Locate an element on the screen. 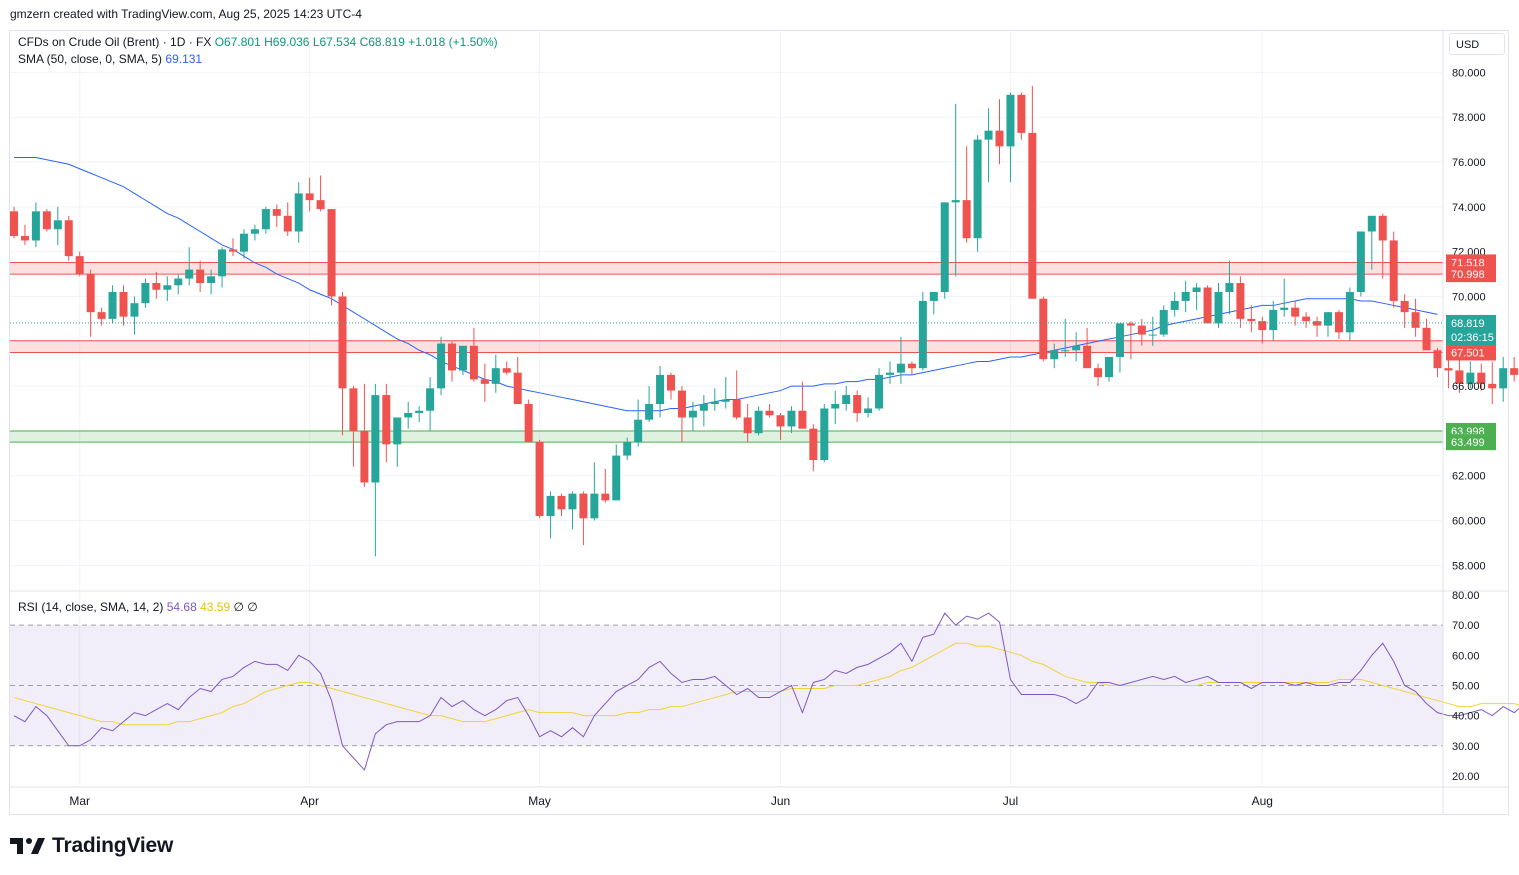 The height and width of the screenshot is (875, 1519). rsi-extra: ∅ ∅ is located at coordinates (245, 607).